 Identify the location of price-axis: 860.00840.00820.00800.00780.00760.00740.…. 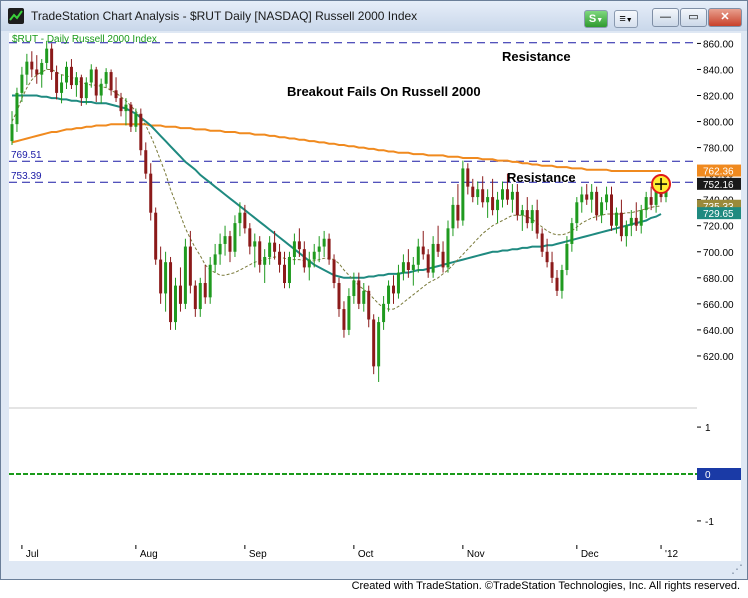
(719, 289).